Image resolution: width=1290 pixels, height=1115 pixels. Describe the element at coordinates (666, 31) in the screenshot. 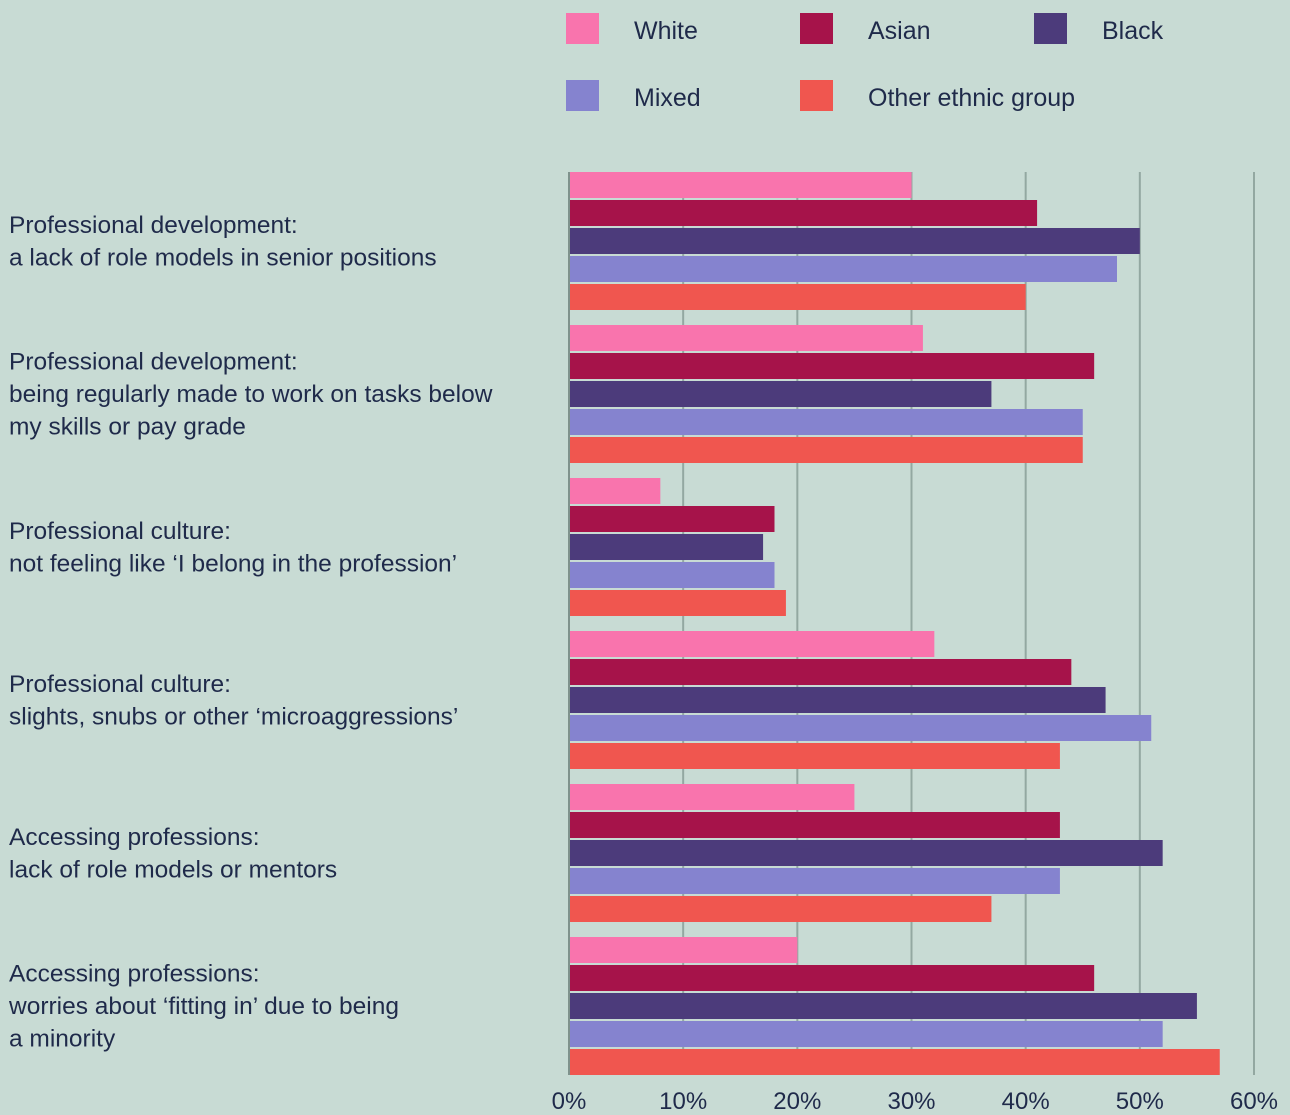

I see `legend-label-0: White` at that location.